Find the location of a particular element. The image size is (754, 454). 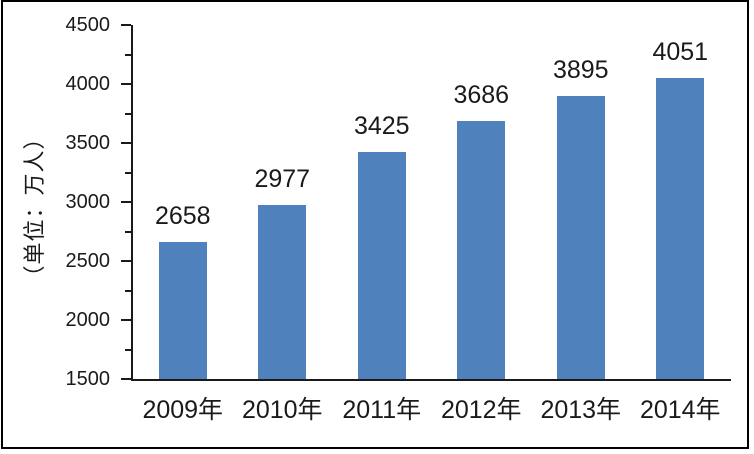

bar-value-label: 3895 is located at coordinates (580, 70).